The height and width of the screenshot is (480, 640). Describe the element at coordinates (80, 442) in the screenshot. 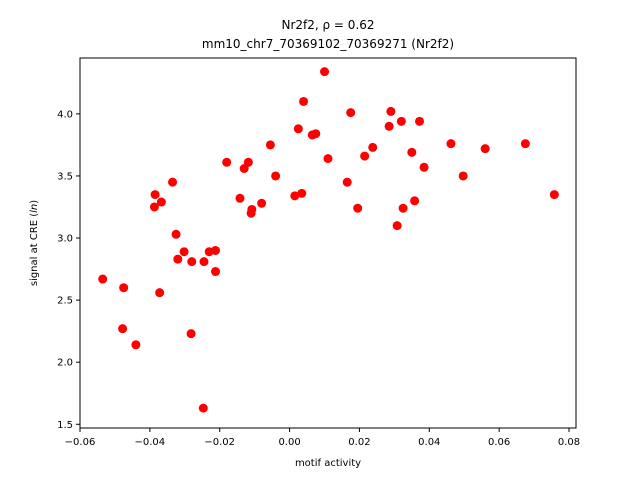

I see `x-tick-label: −0.06` at that location.